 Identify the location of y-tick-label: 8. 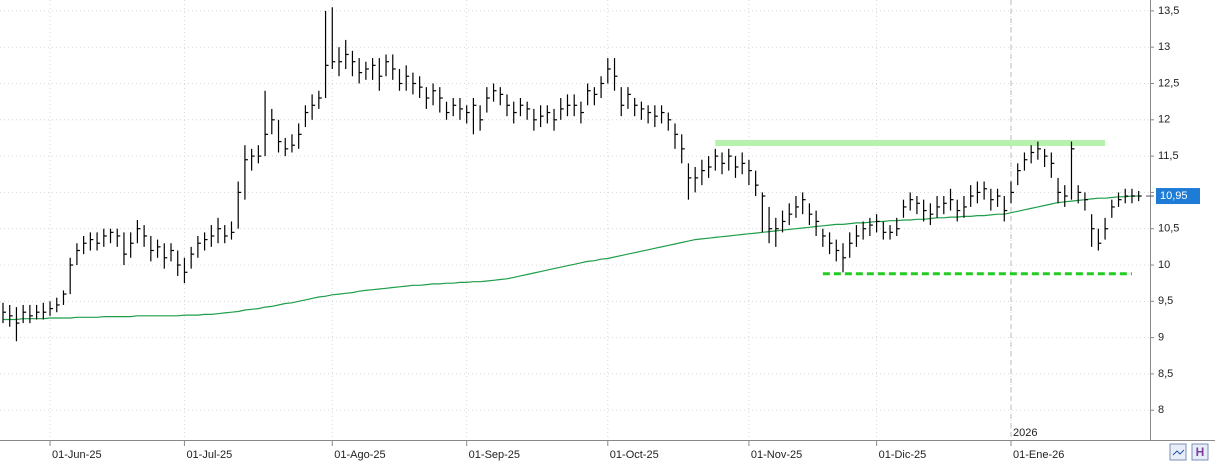
(1161, 410).